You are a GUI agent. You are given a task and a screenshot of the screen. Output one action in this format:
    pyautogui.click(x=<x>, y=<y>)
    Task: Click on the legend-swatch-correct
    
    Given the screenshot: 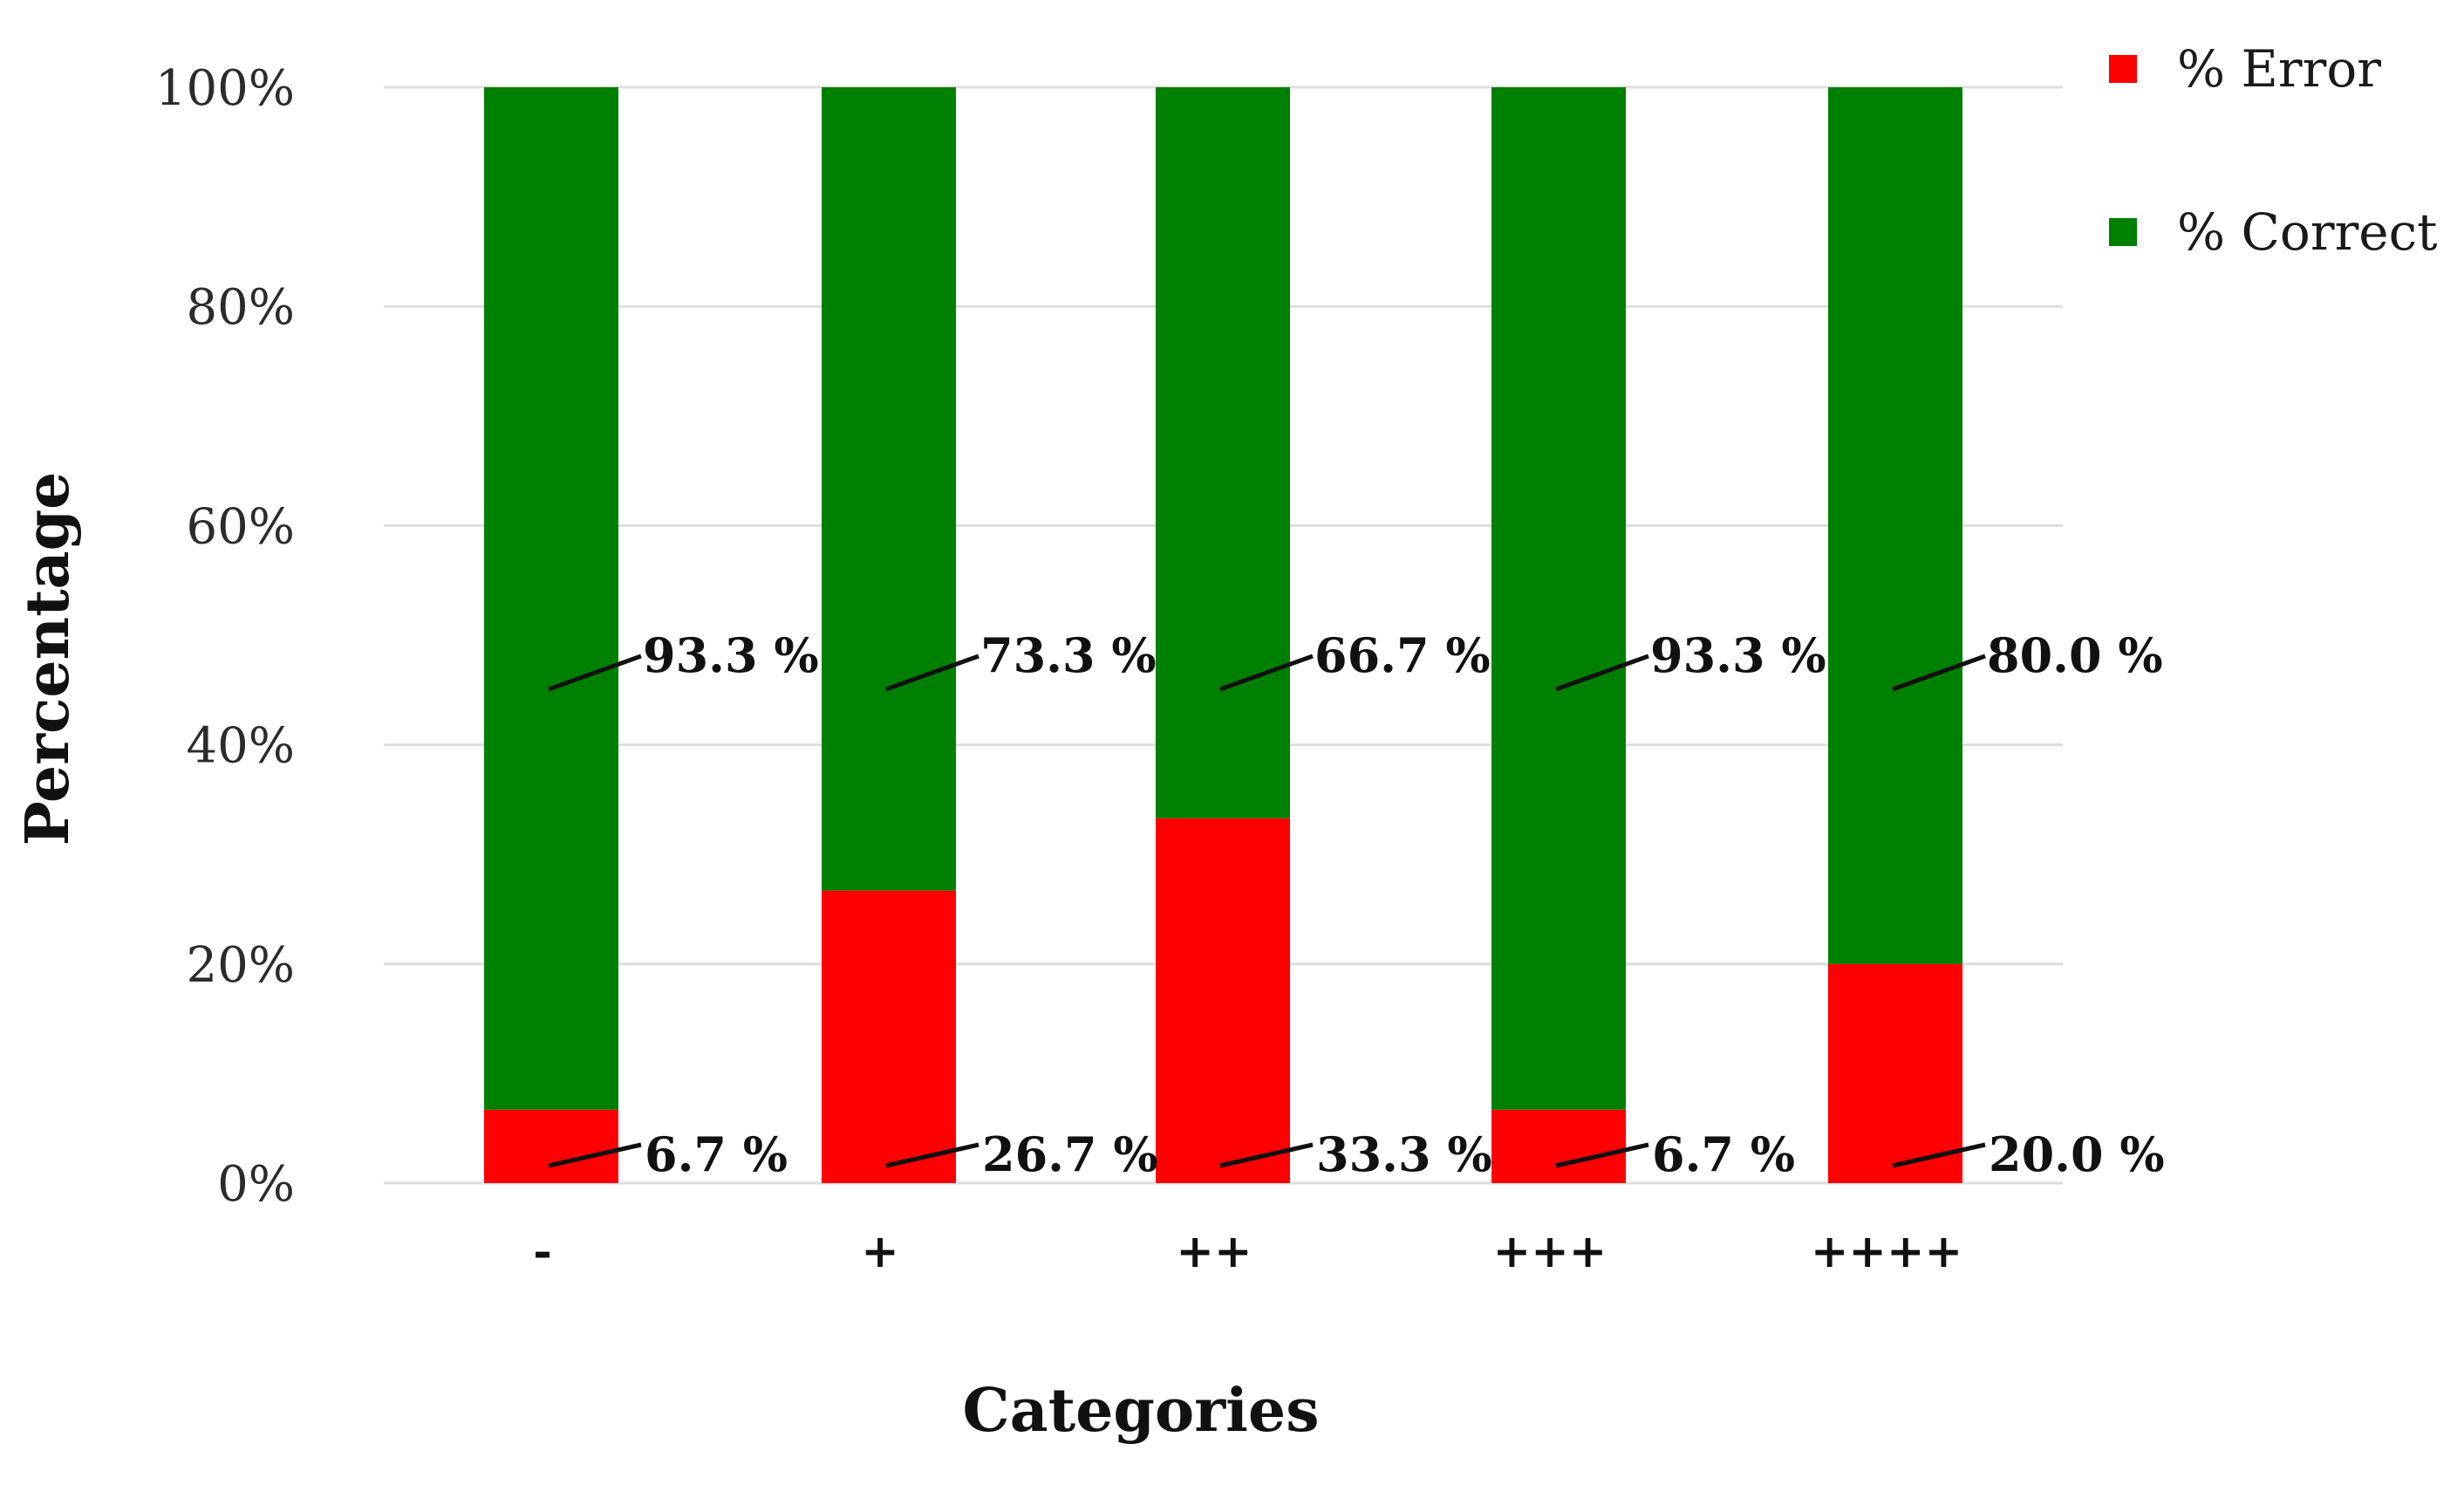 What is the action you would take?
    pyautogui.click(x=2123, y=232)
    